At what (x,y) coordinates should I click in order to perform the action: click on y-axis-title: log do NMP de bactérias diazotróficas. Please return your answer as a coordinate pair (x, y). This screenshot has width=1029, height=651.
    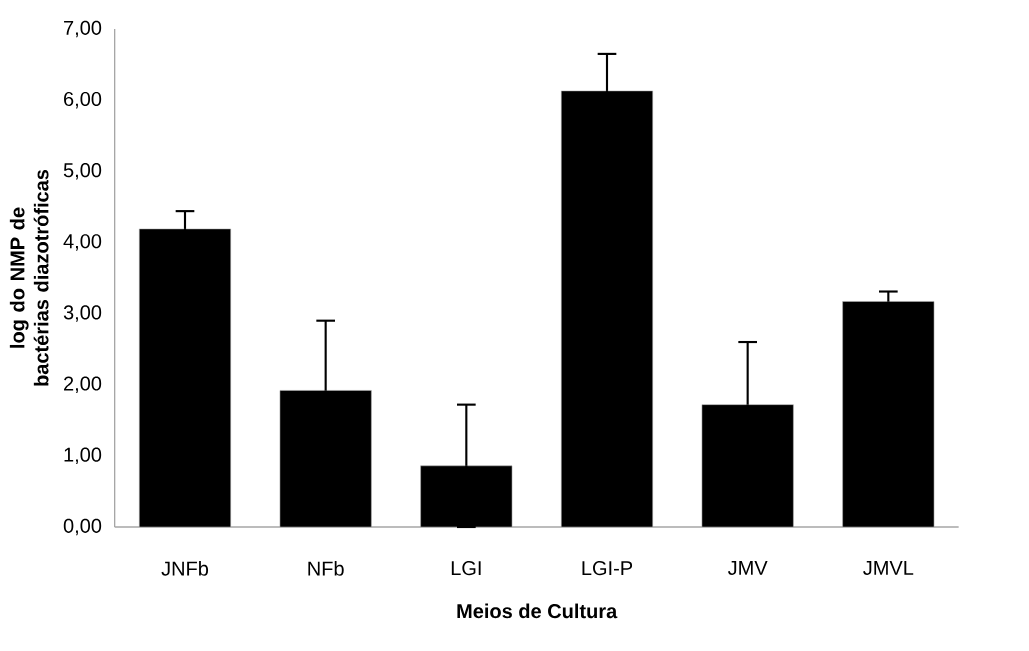
    Looking at the image, I should click on (29, 277).